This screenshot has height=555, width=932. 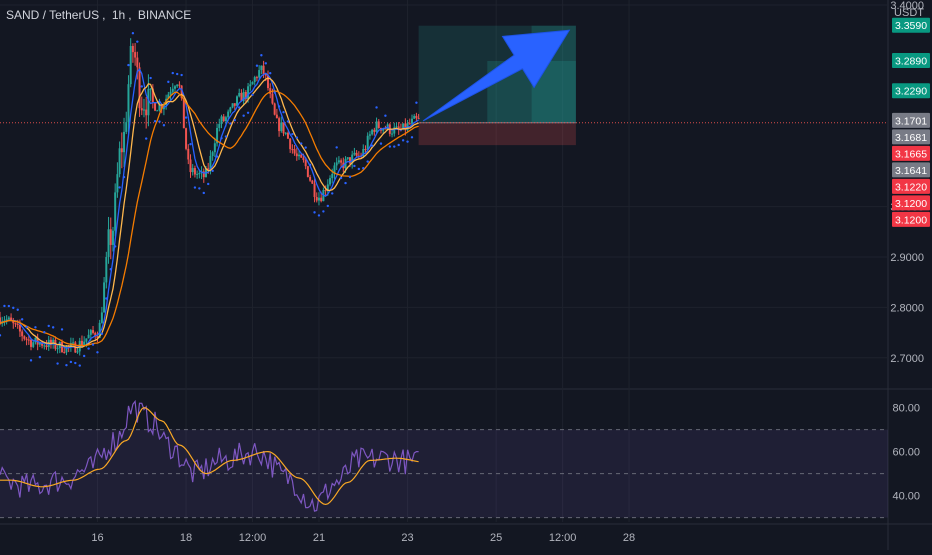 I want to click on x-tick-label: 12:00, so click(x=253, y=538).